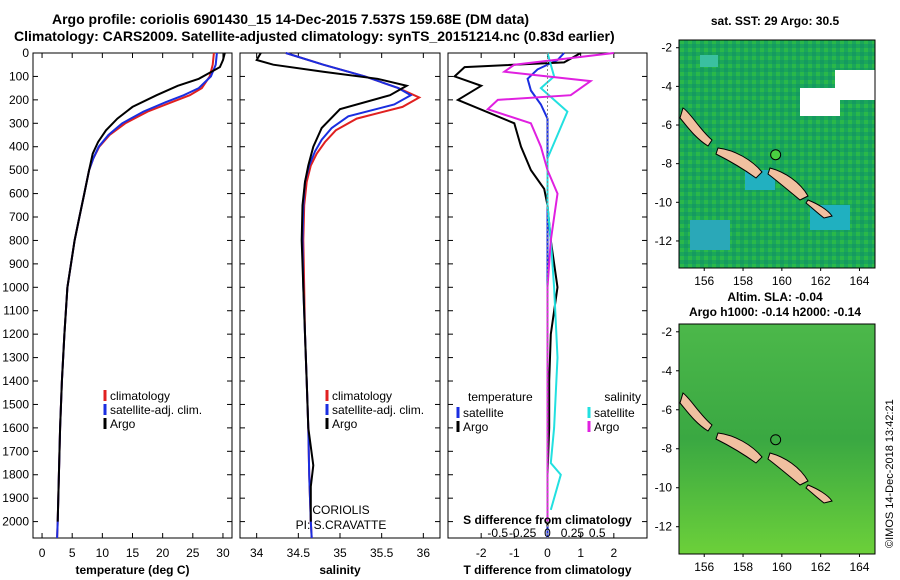  Describe the element at coordinates (820, 102) in the screenshot. I see `sst-cloud-mask` at that location.